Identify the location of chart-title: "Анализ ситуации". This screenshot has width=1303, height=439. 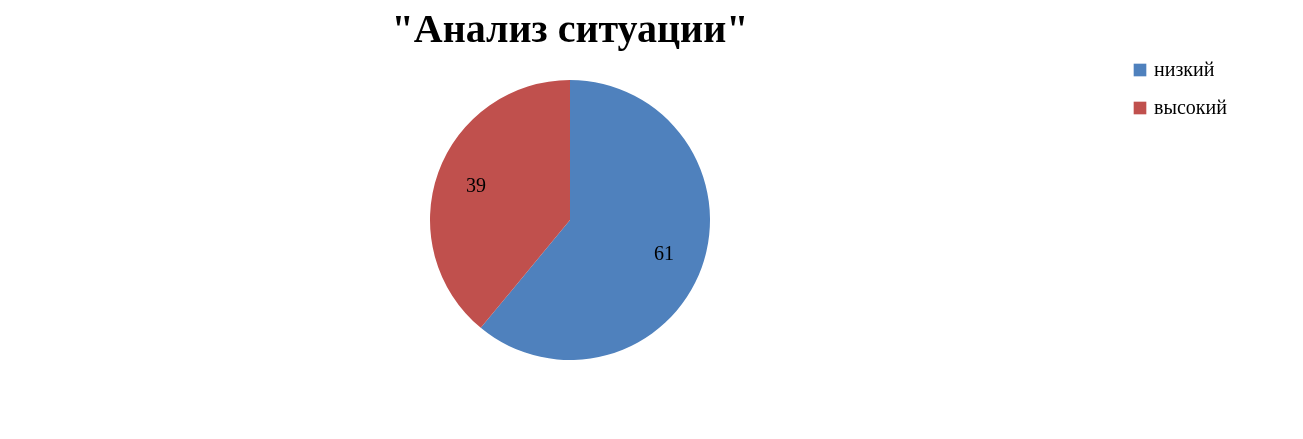
(570, 28).